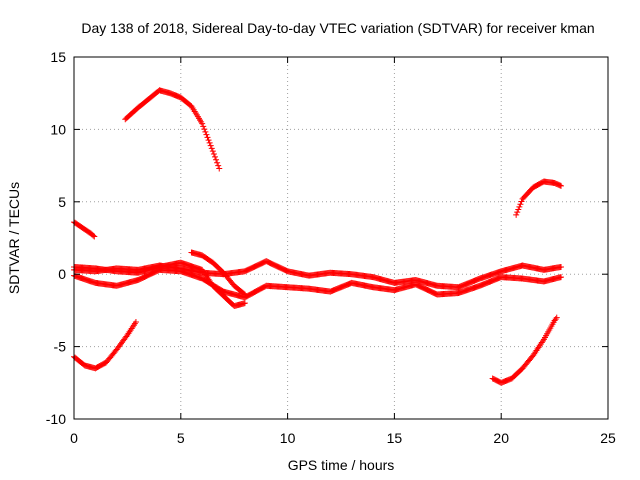 The width and height of the screenshot is (640, 480). Describe the element at coordinates (84, 229) in the screenshot. I see `series-arc-start-positive` at that location.